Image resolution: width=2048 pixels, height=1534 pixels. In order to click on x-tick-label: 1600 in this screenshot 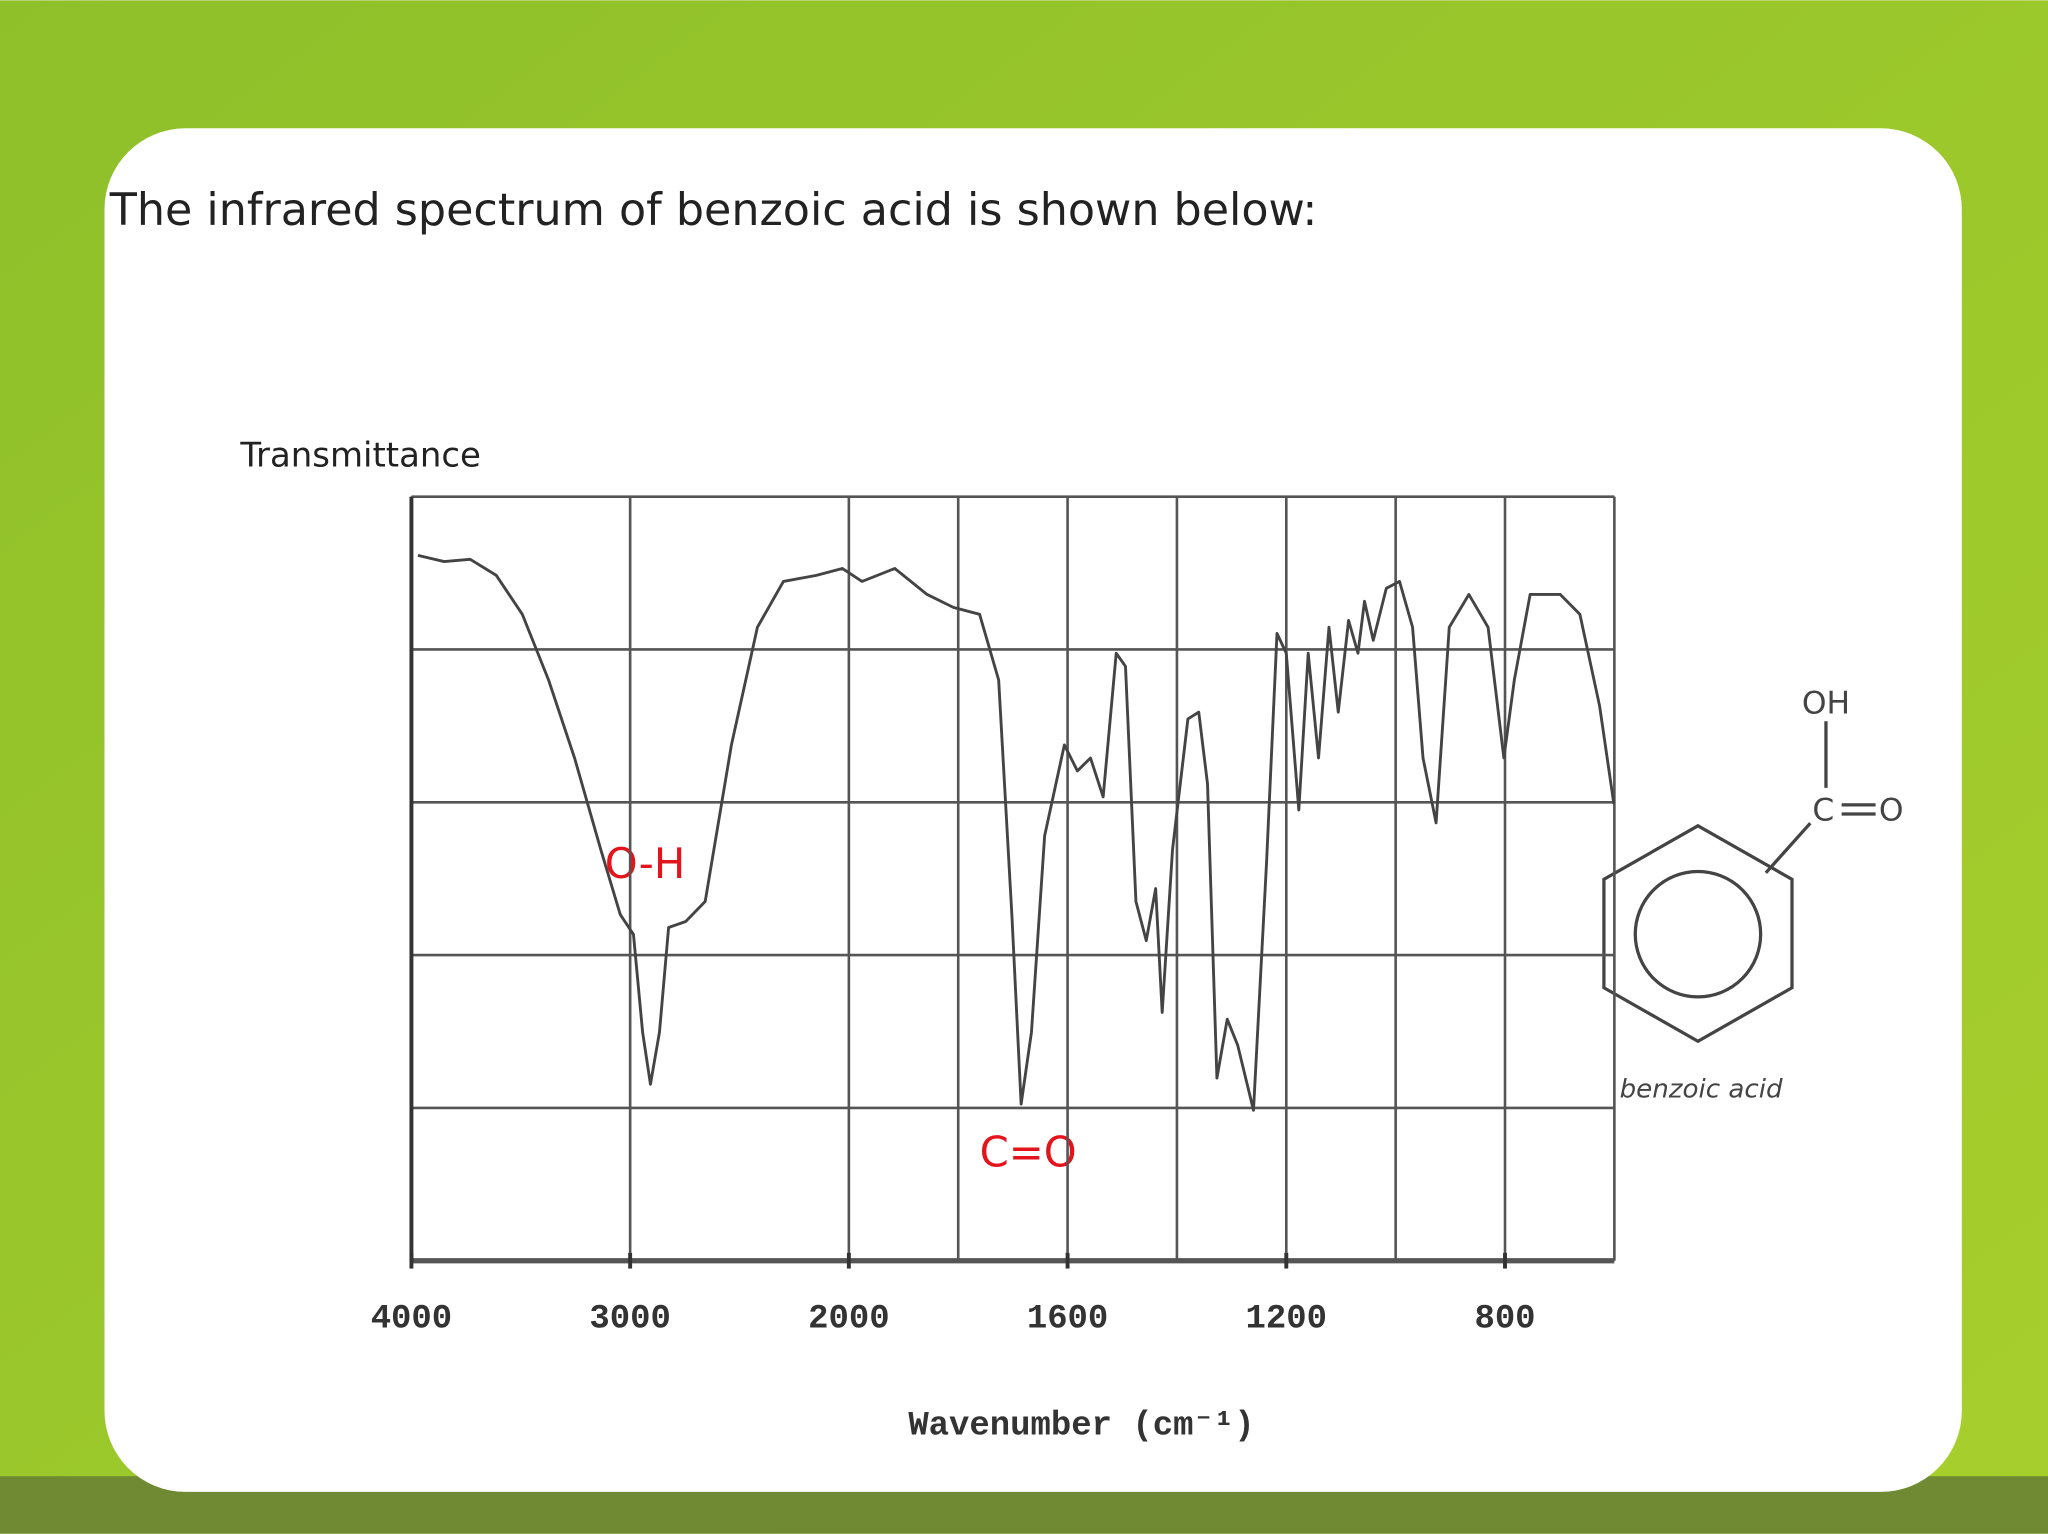, I will do `click(1067, 1319)`.